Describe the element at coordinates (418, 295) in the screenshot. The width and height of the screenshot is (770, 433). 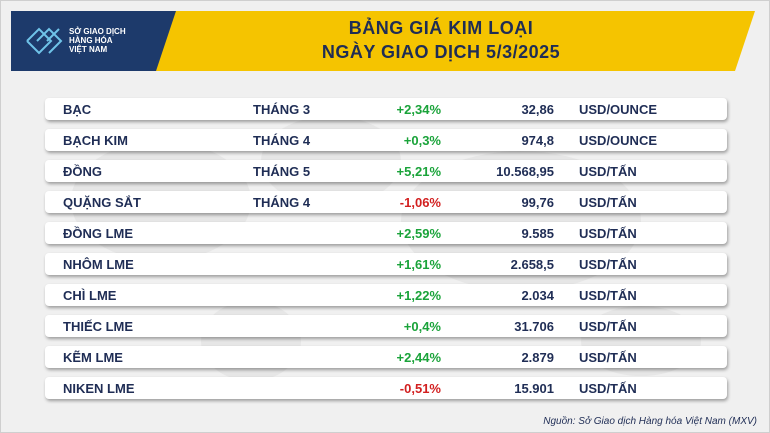
I see `price-change: +1,22%` at that location.